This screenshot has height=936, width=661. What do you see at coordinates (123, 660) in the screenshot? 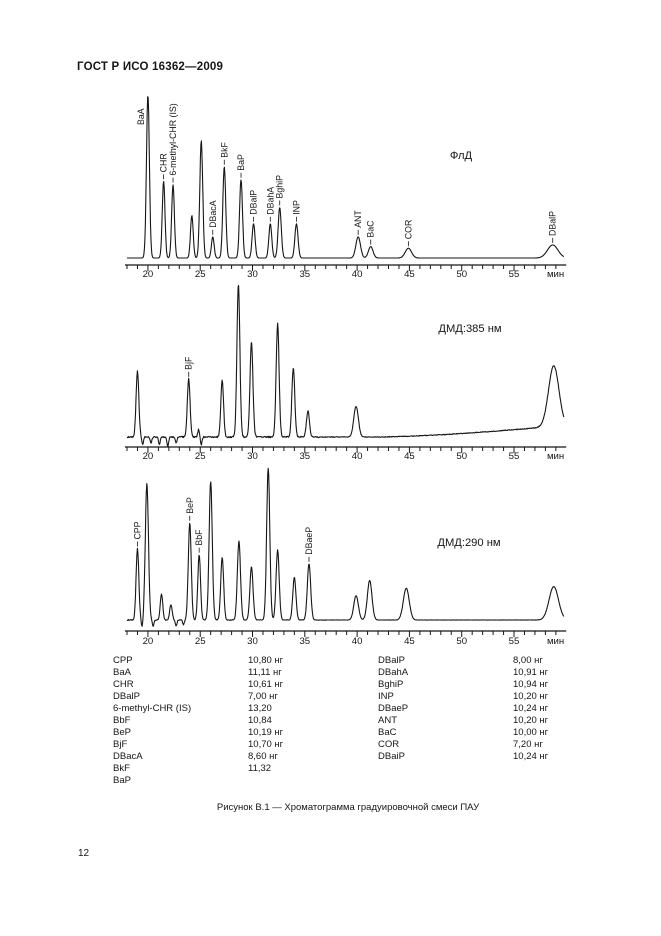
I see `compound-name: CPP` at bounding box center [123, 660].